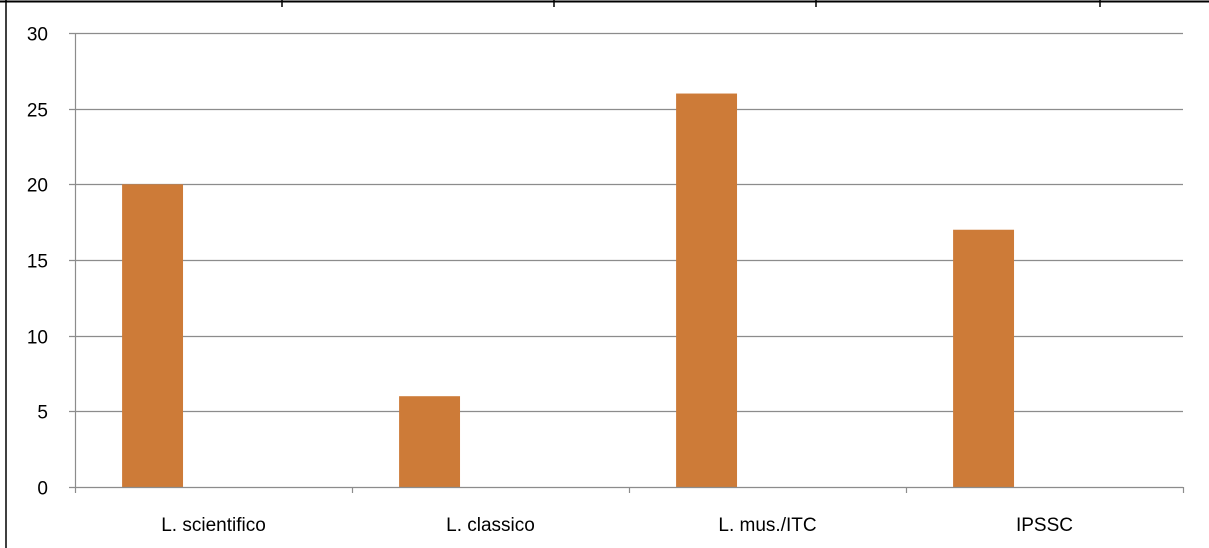  Describe the element at coordinates (153, 336) in the screenshot. I see `bar-l-scientifico` at that location.